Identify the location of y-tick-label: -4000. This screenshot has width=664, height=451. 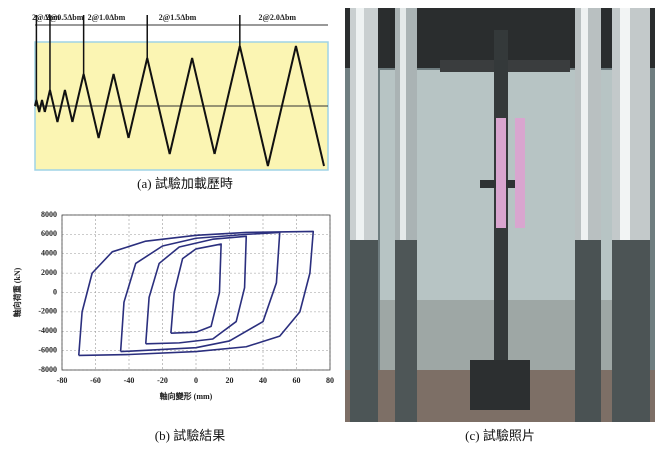
(47, 330).